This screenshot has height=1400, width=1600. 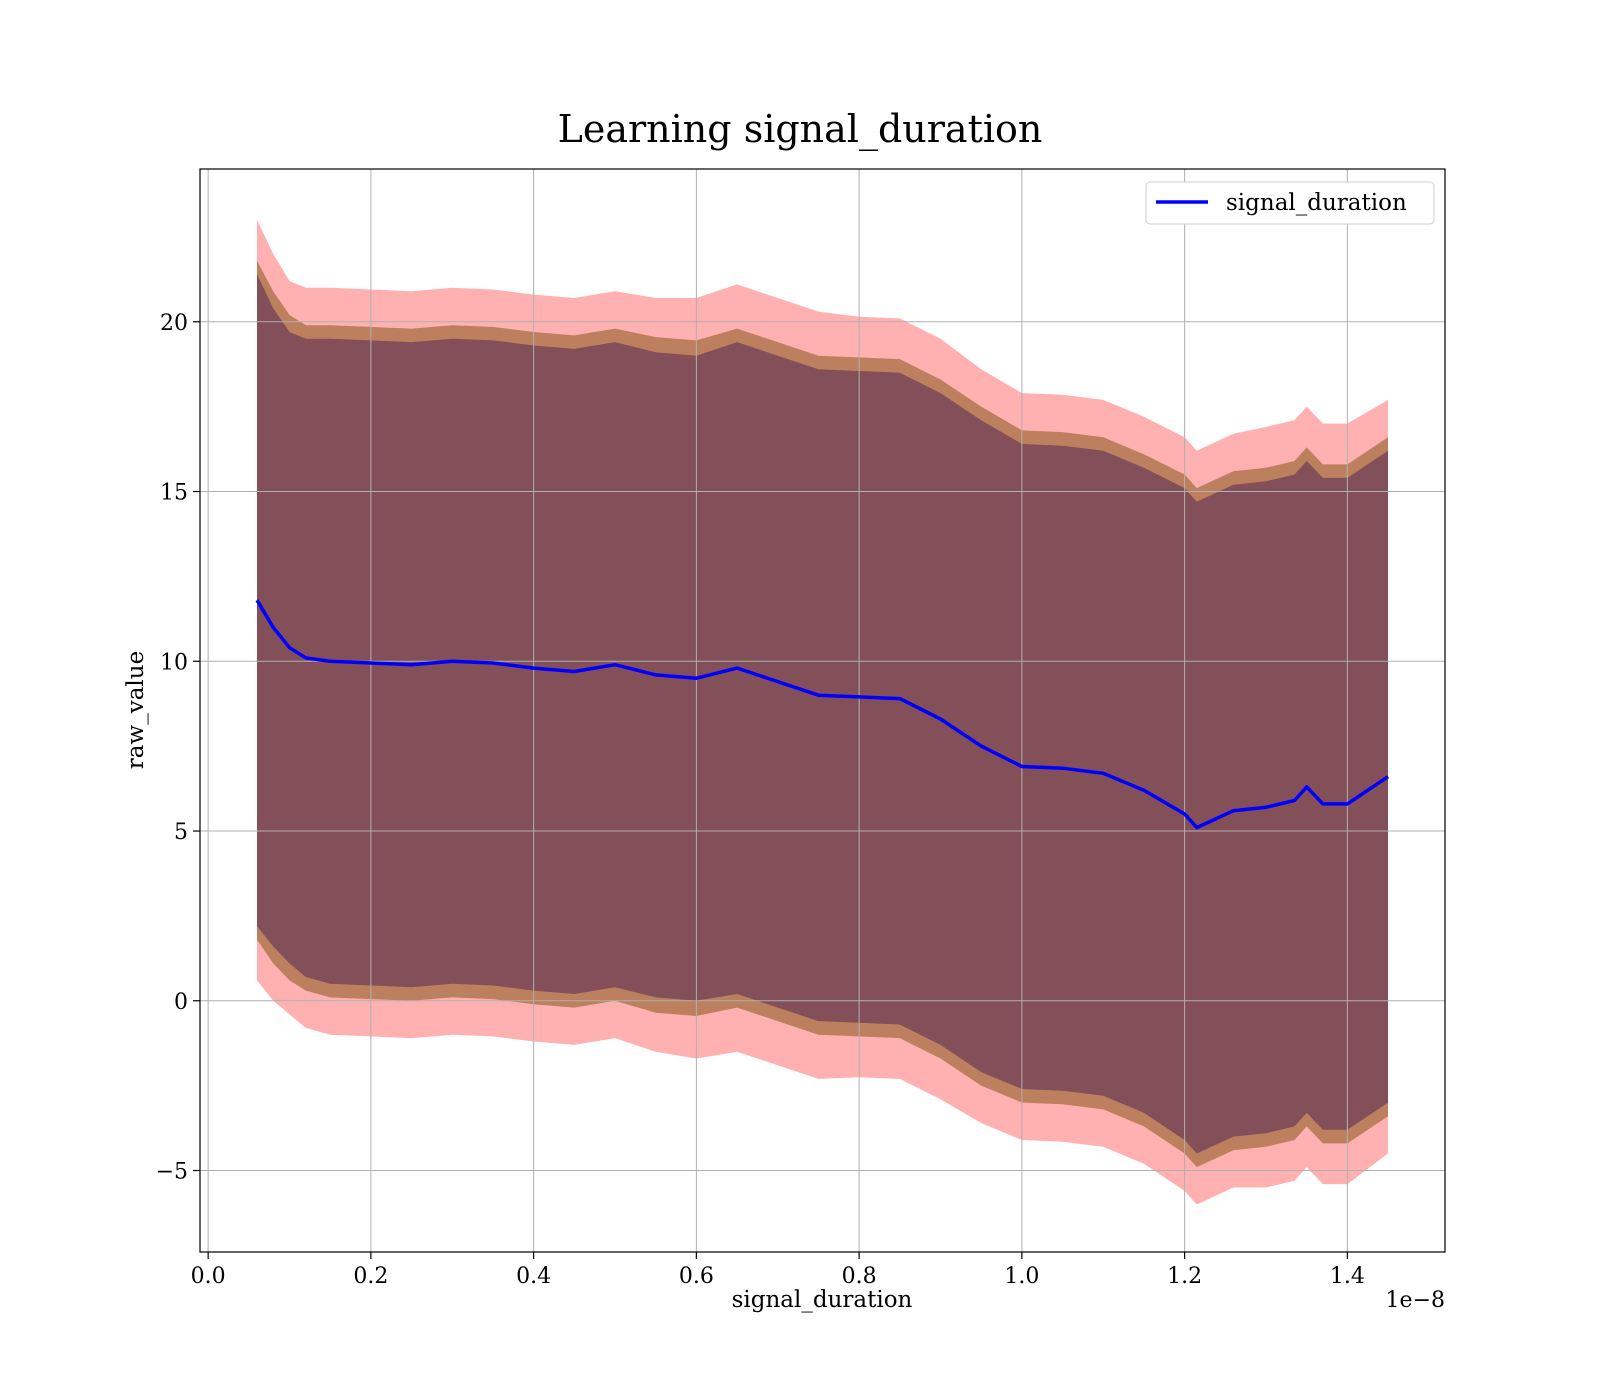 I want to click on x-tick-label: 0.8, so click(x=859, y=1276).